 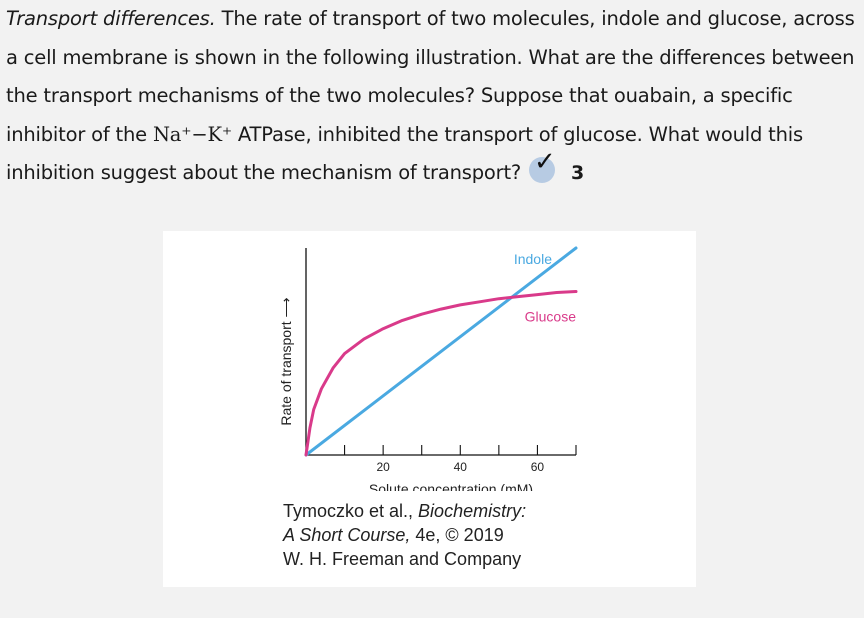 I want to click on x-tick-label: 40, so click(x=461, y=467).